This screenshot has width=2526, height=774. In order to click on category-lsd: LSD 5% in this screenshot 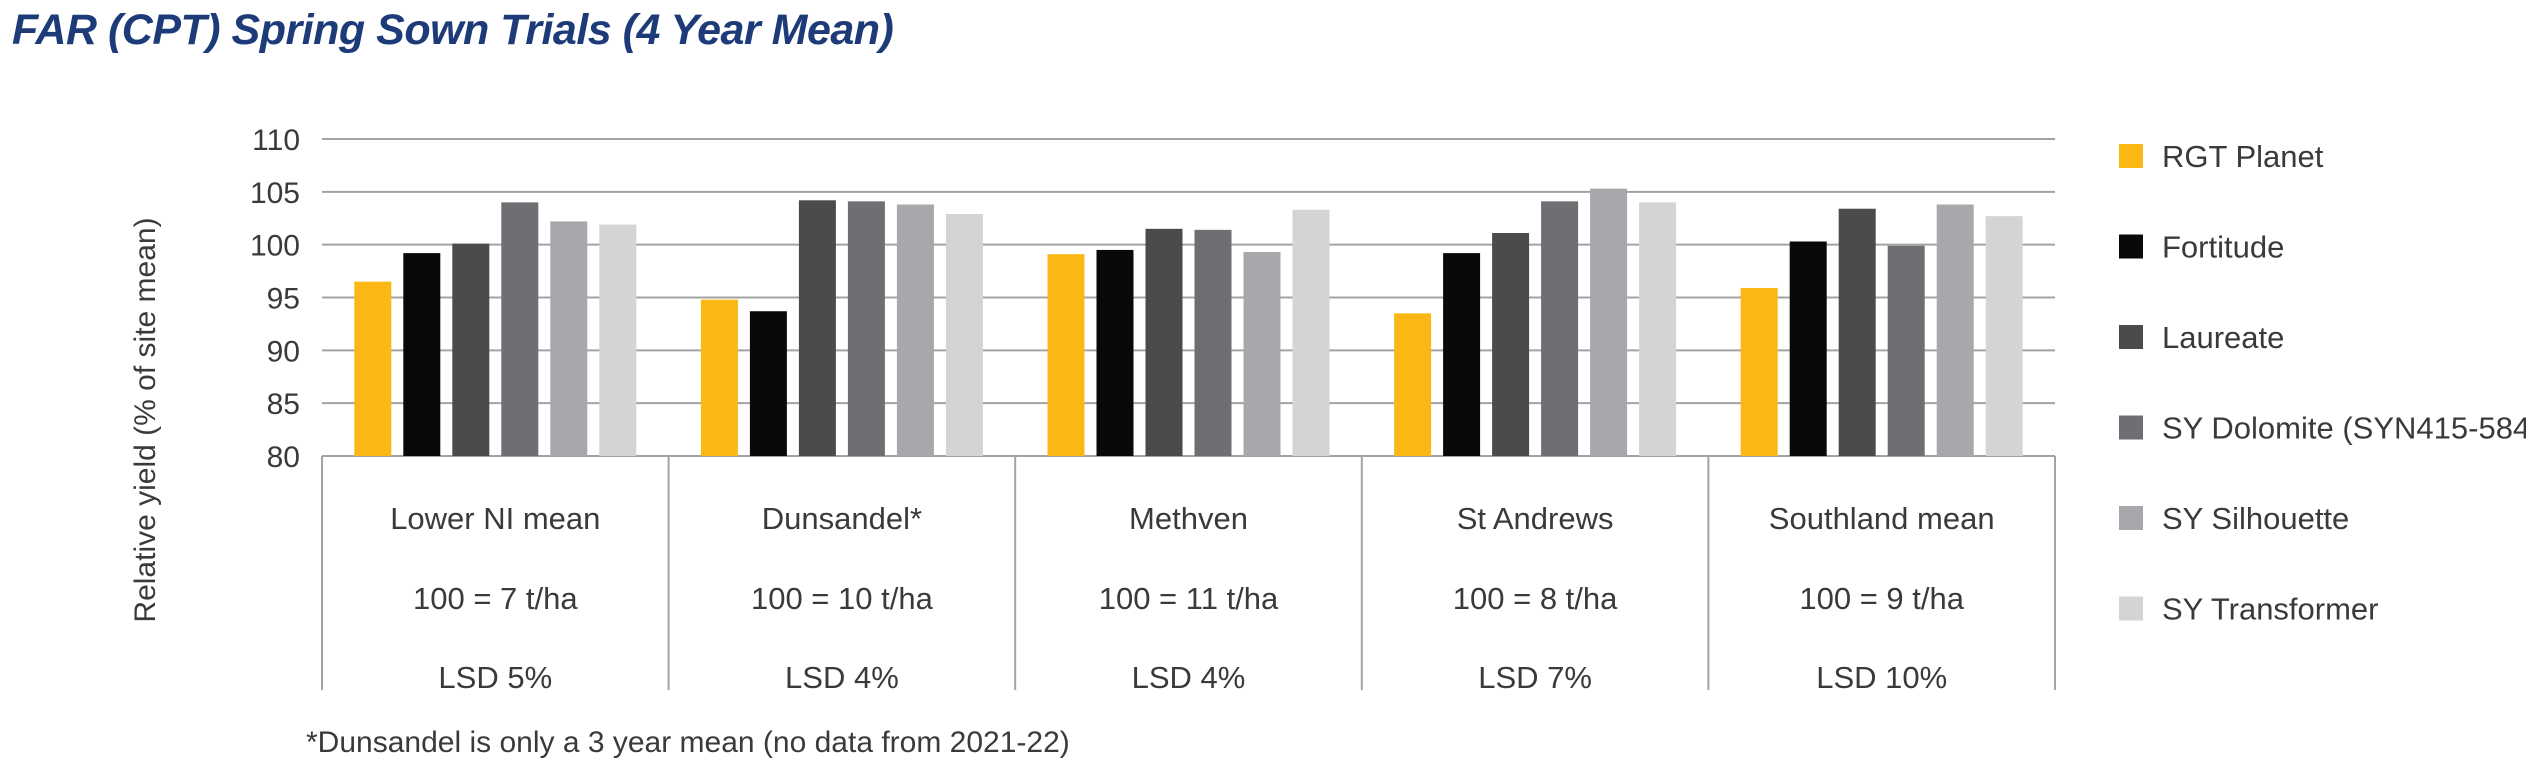, I will do `click(495, 677)`.